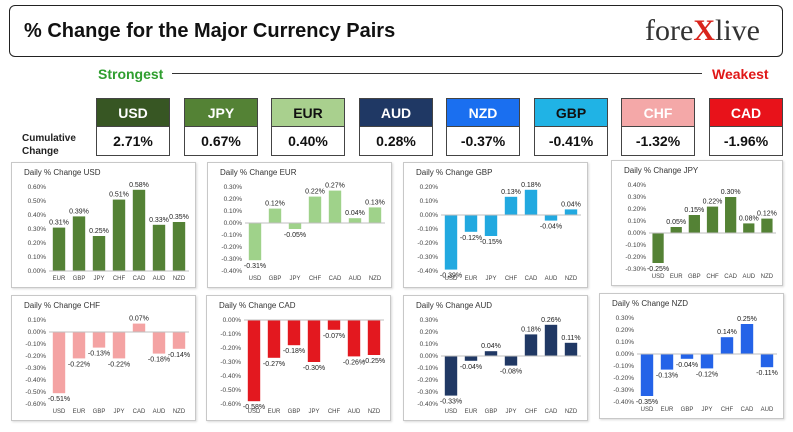 Image resolution: width=793 pixels, height=432 pixels. What do you see at coordinates (294, 351) in the screenshot?
I see `data-label: -0.18%` at bounding box center [294, 351].